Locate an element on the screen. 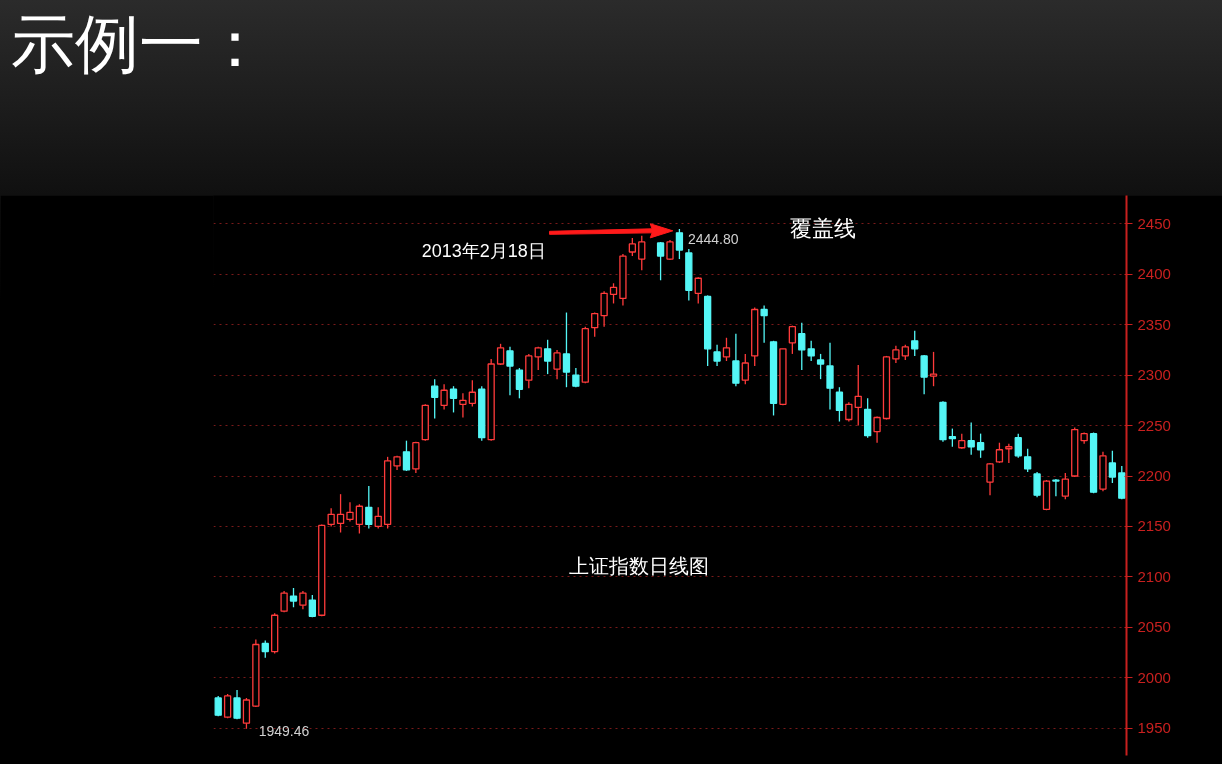  y-tick-label: 2150 is located at coordinates (1154, 526).